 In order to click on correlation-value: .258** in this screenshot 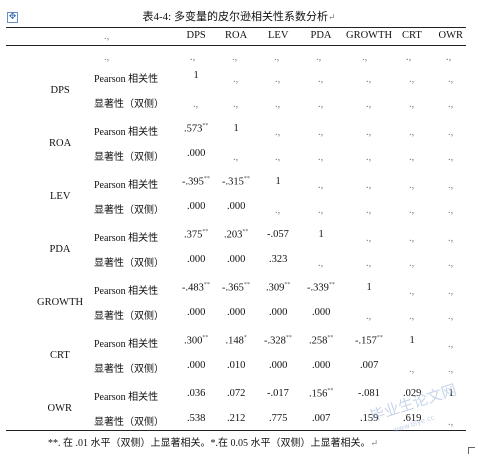, I will do `click(321, 341)`.